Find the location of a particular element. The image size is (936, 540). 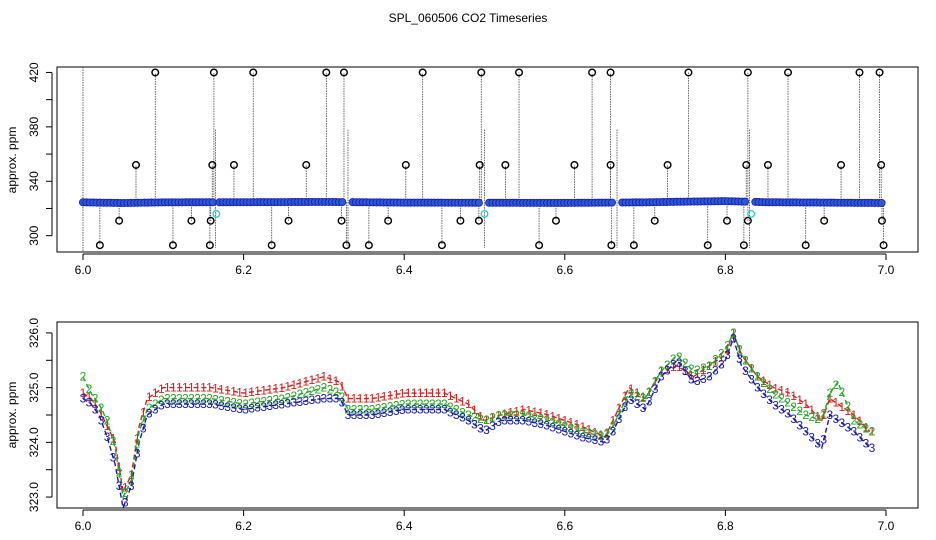

cyan-point is located at coordinates (484, 213).